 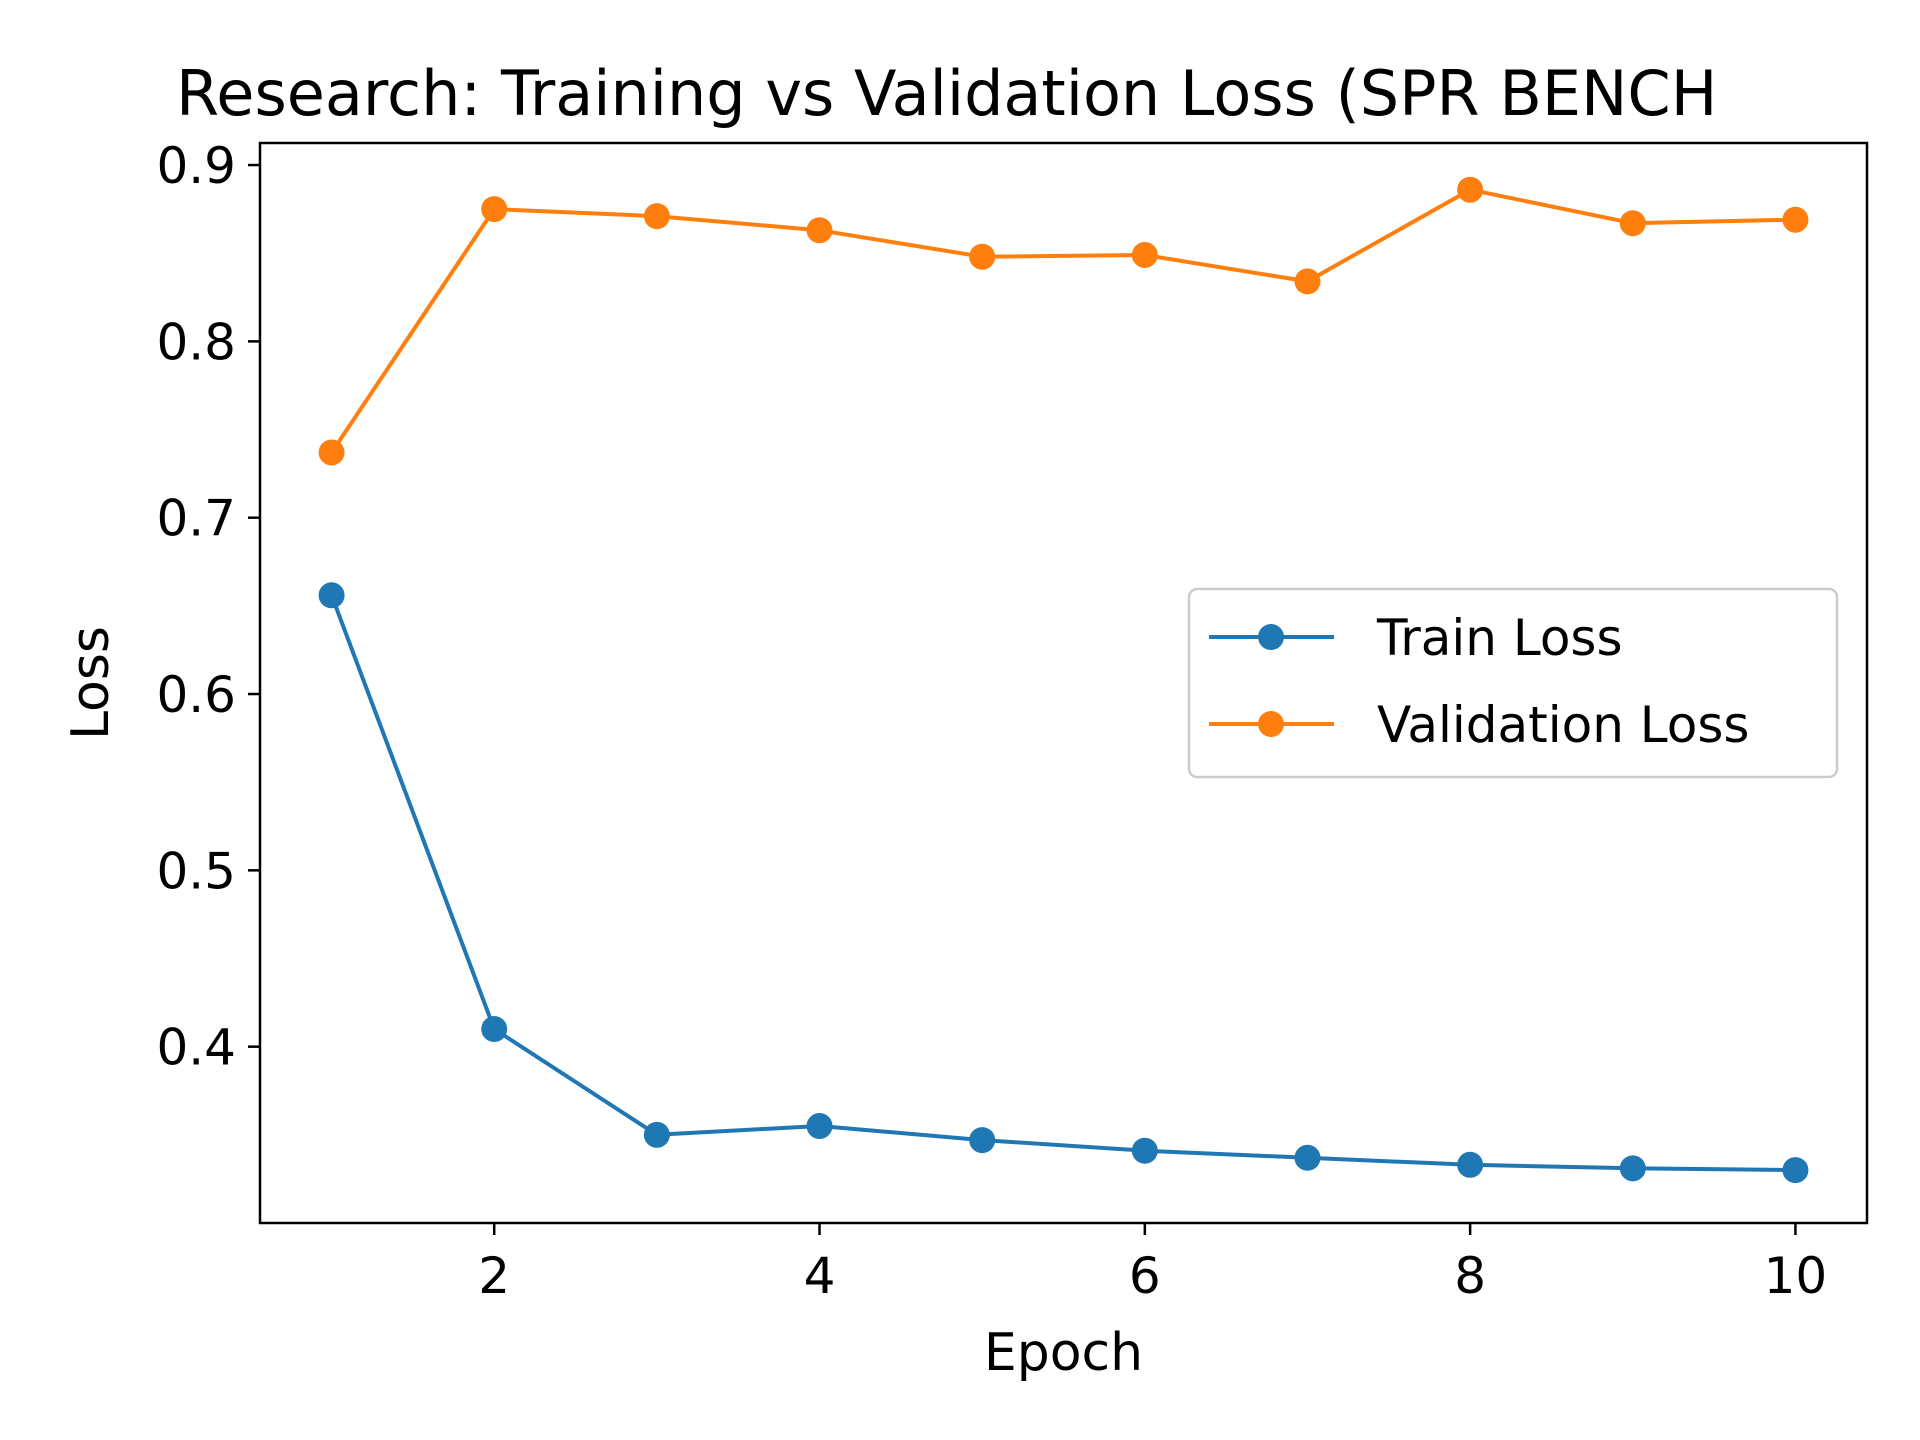 I want to click on legend-box, so click(x=1513, y=683).